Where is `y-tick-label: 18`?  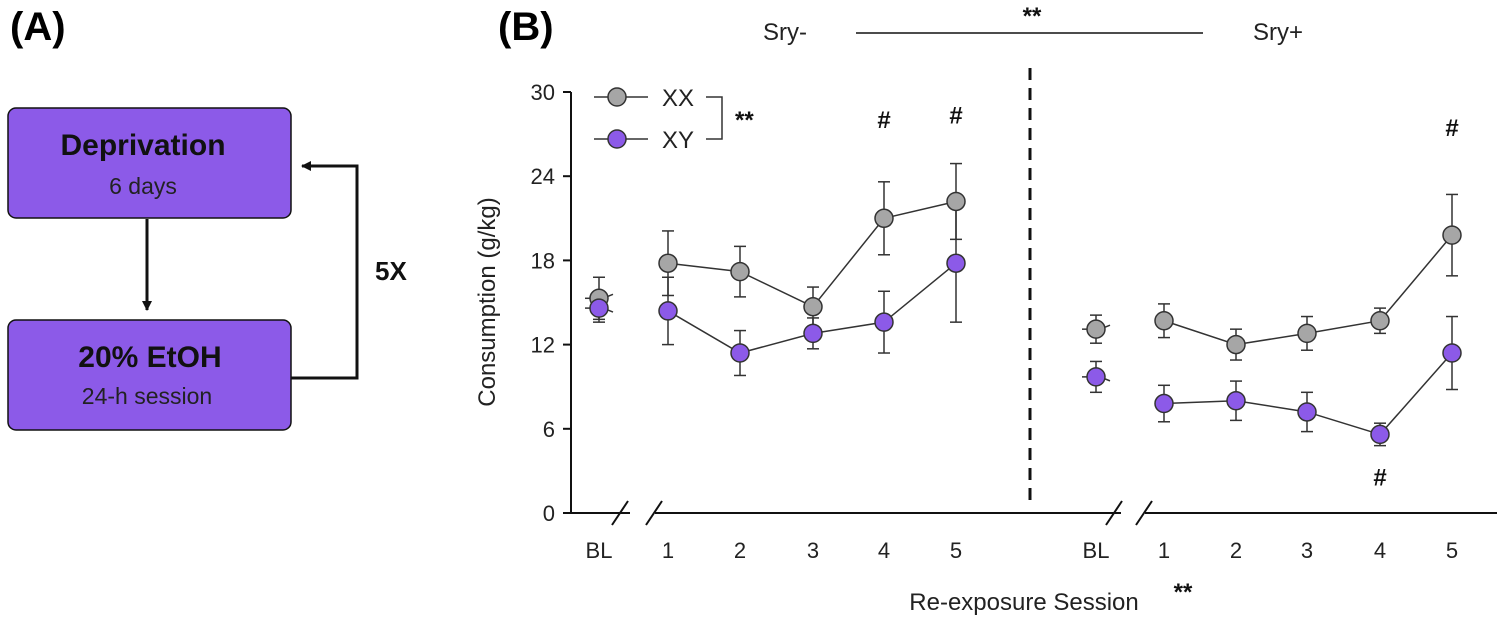
y-tick-label: 18 is located at coordinates (543, 260).